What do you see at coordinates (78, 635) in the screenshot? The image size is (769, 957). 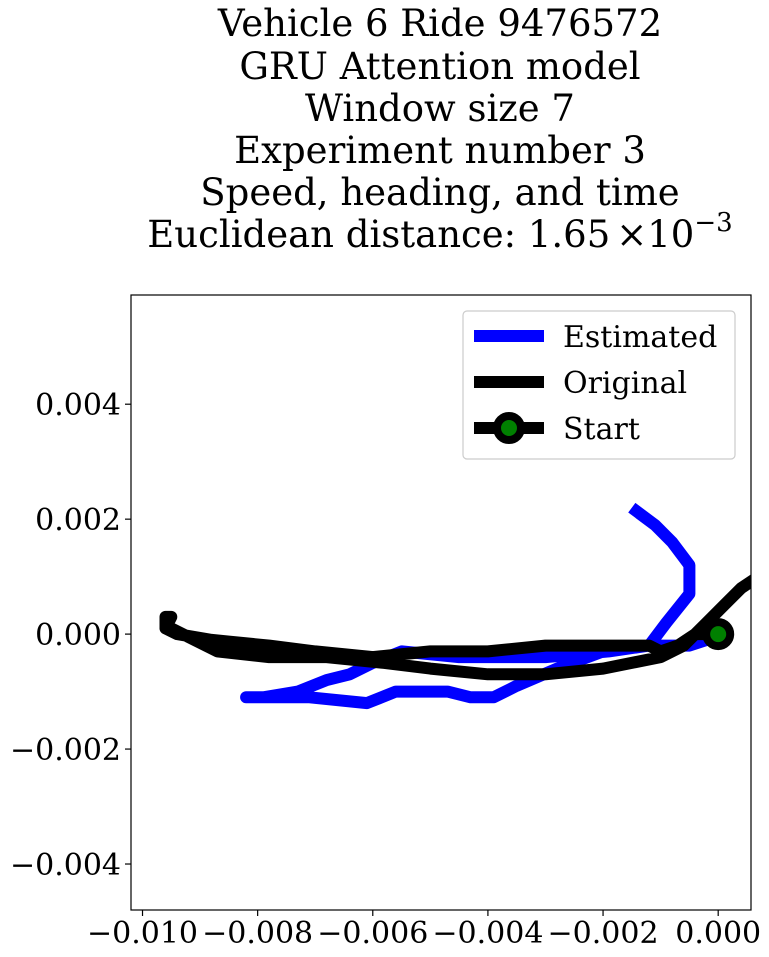 I see `y-tick-label: 0.000` at bounding box center [78, 635].